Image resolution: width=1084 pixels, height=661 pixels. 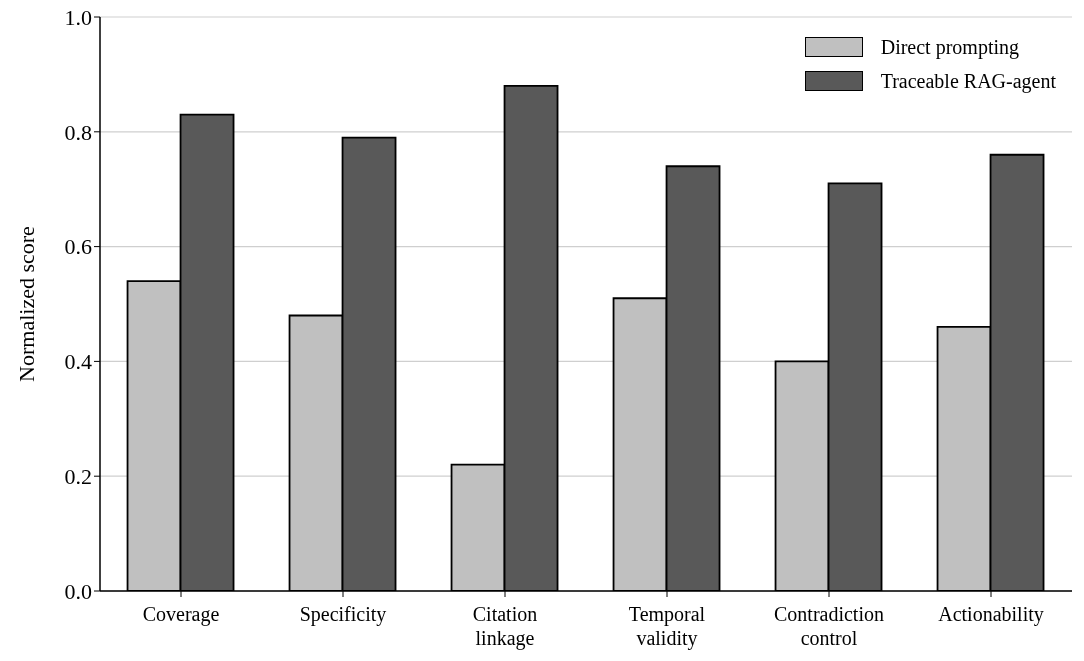 I want to click on legend-label: Traceable RAG-agent, so click(x=968, y=82).